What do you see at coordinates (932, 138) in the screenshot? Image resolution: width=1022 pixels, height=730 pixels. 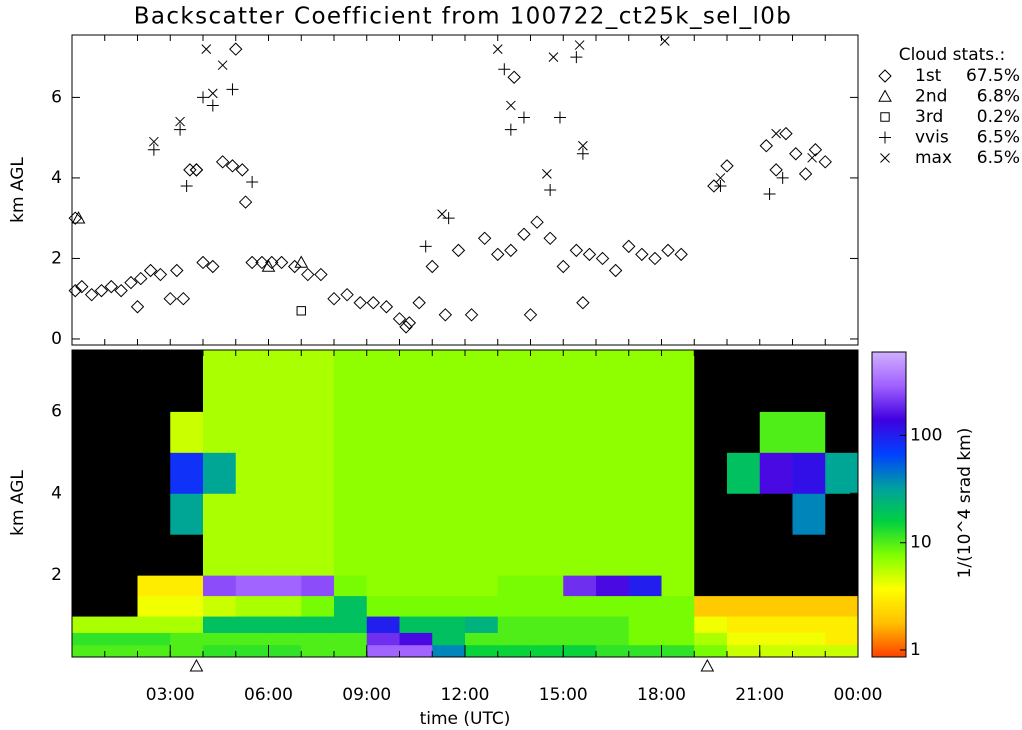 I see `legend-label: vvis` at bounding box center [932, 138].